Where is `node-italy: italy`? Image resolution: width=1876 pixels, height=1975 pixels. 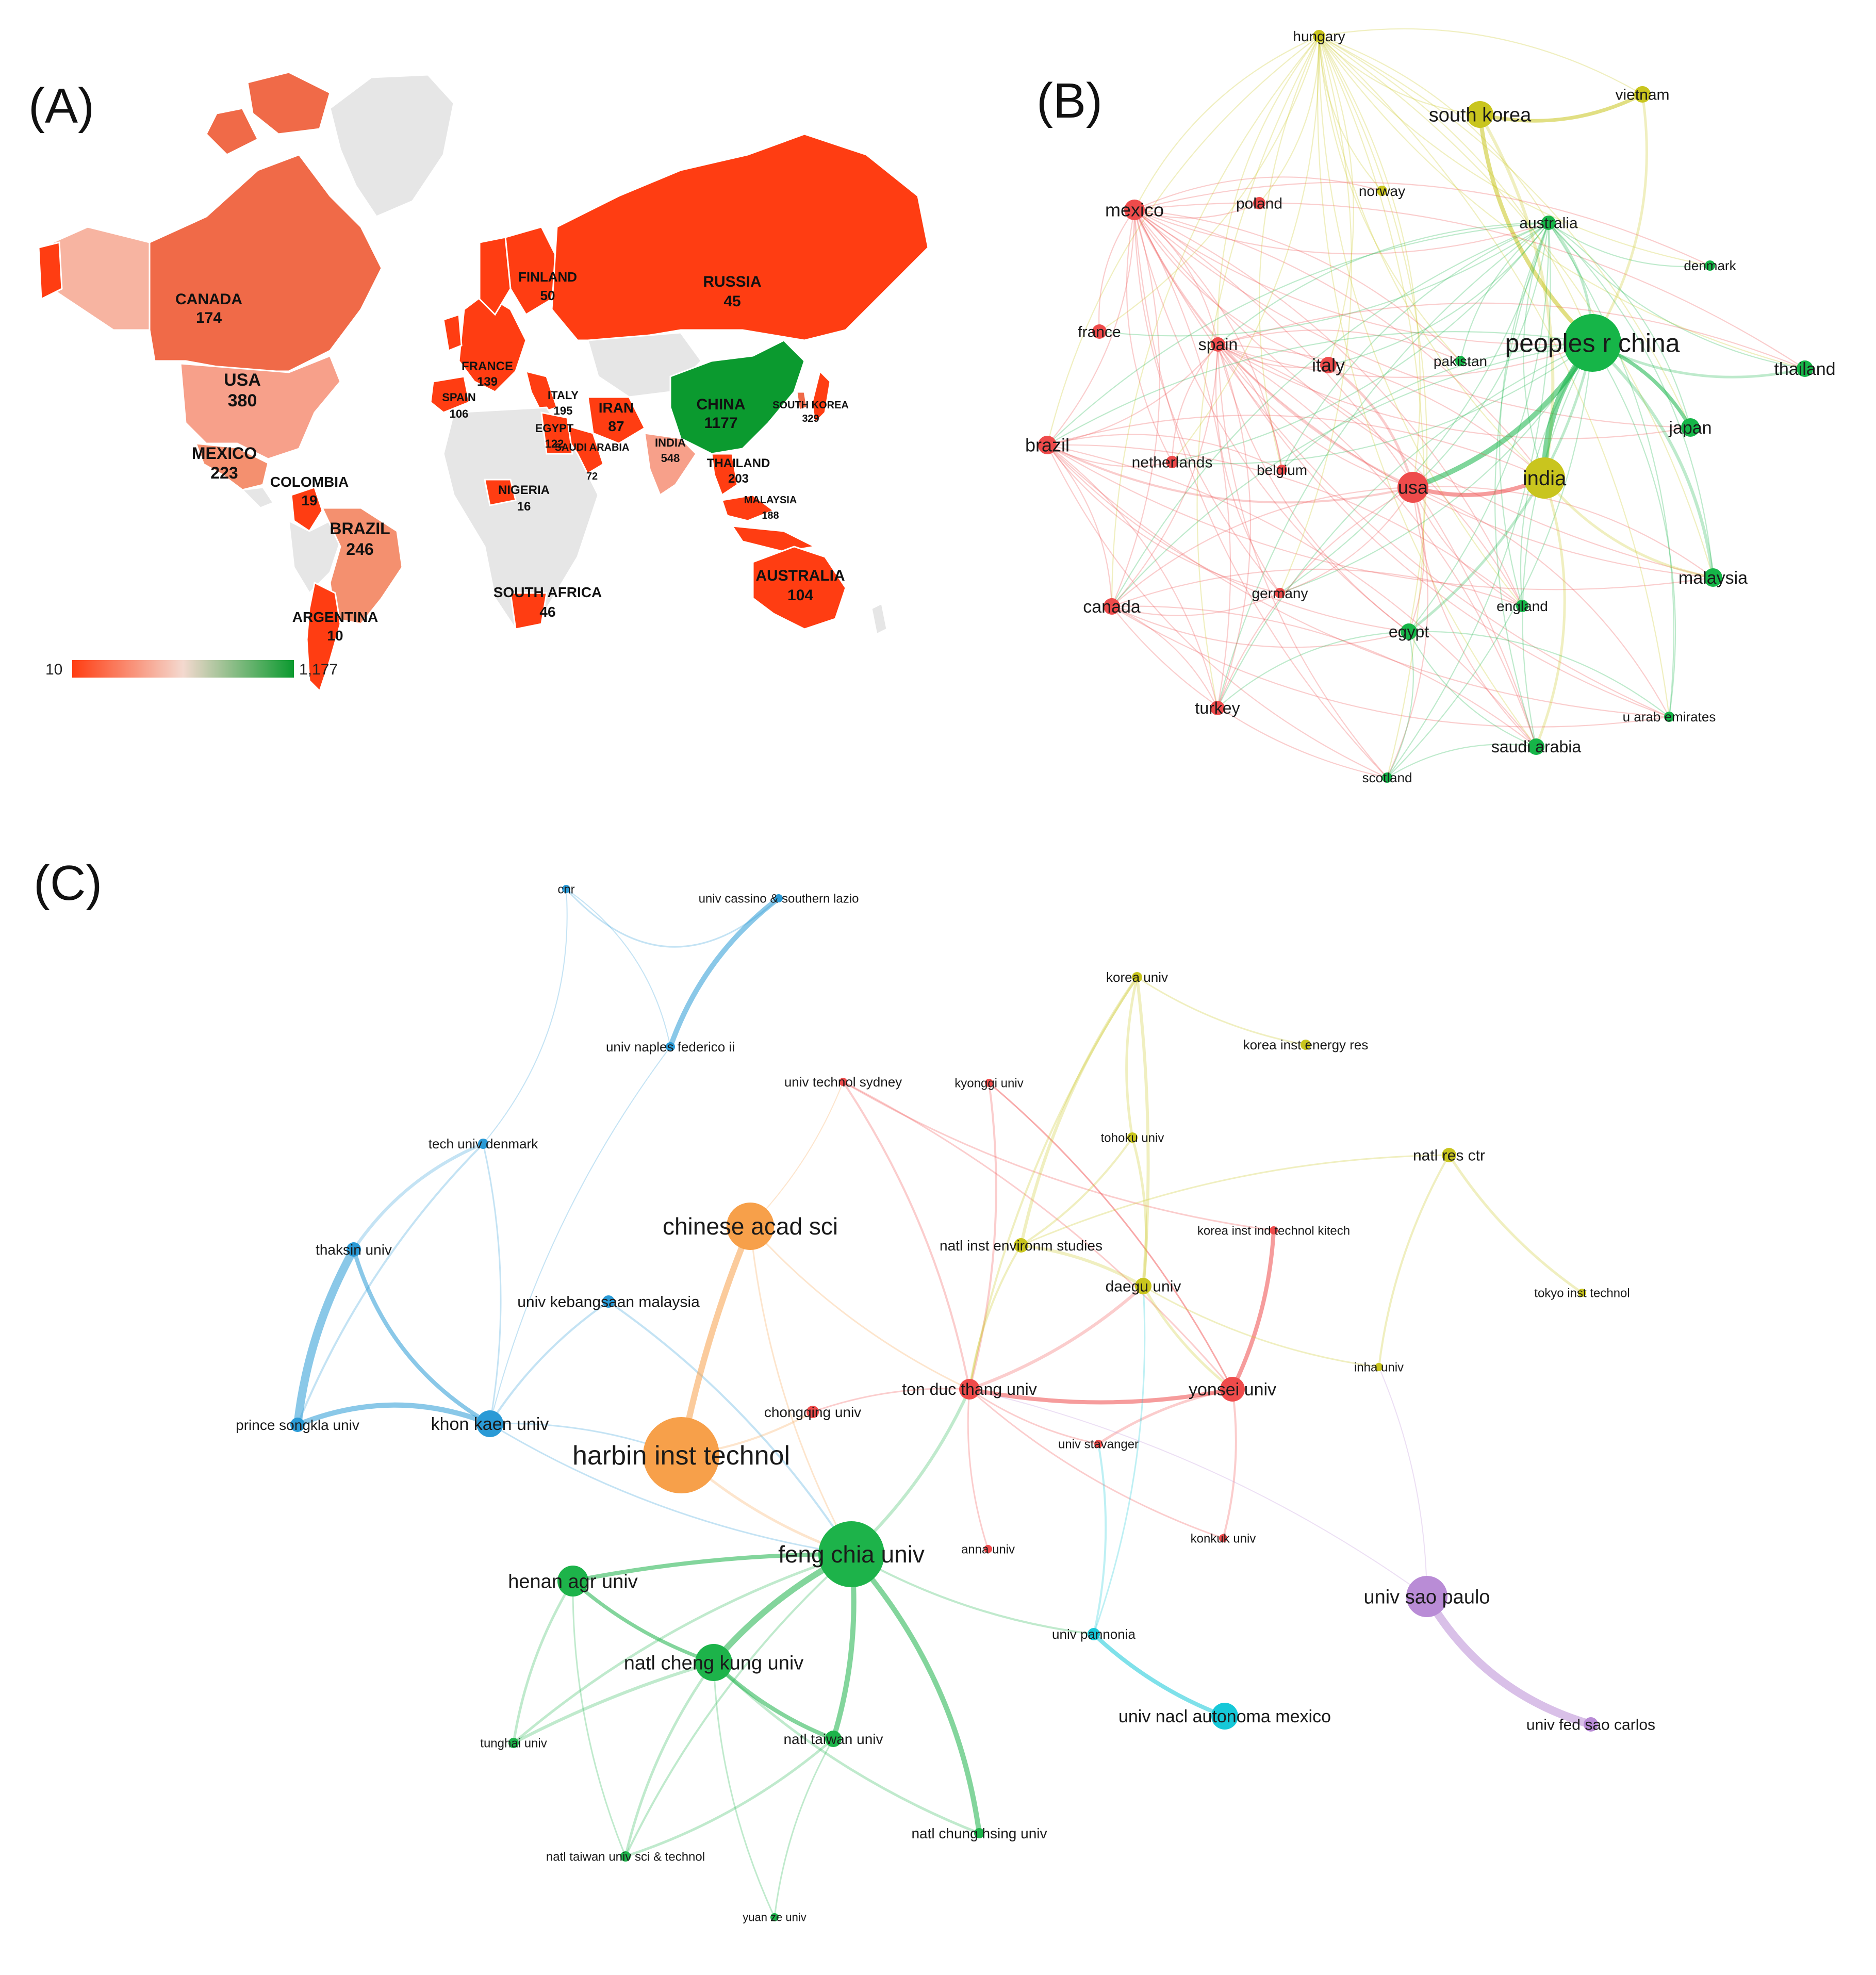
node-italy: italy is located at coordinates (1328, 365).